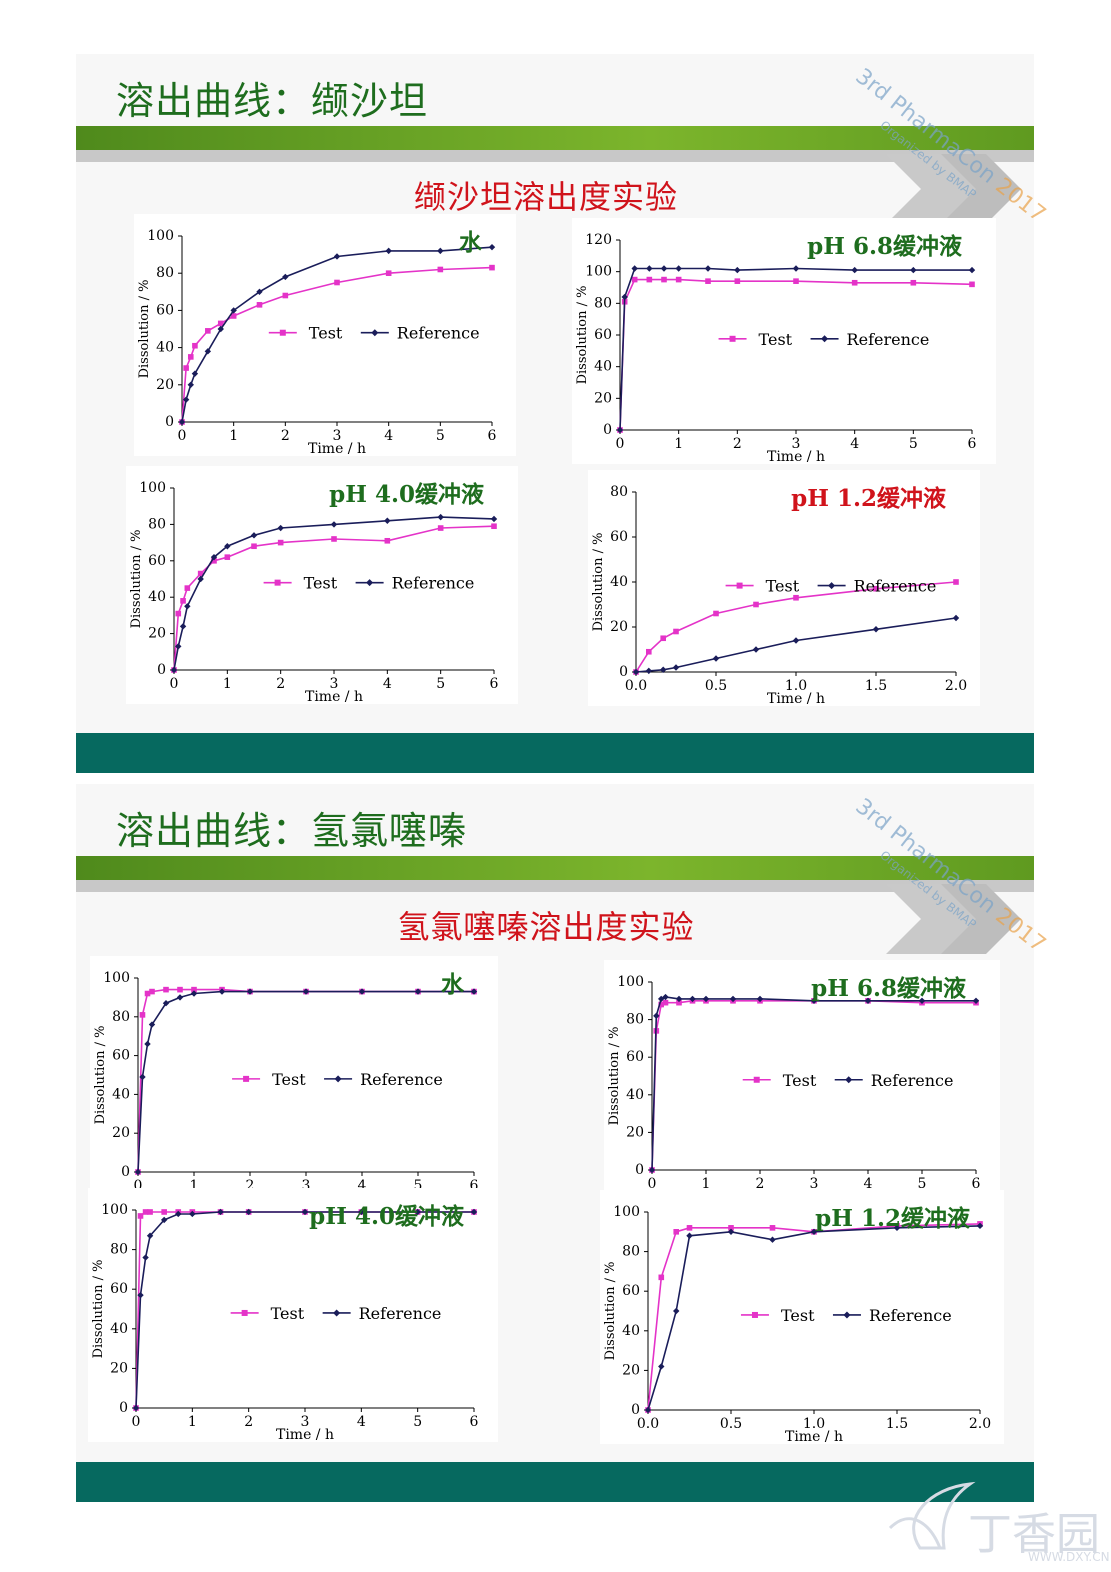 This screenshot has width=1111, height=1572. I want to click on x-tick-label: 5, so click(440, 436).